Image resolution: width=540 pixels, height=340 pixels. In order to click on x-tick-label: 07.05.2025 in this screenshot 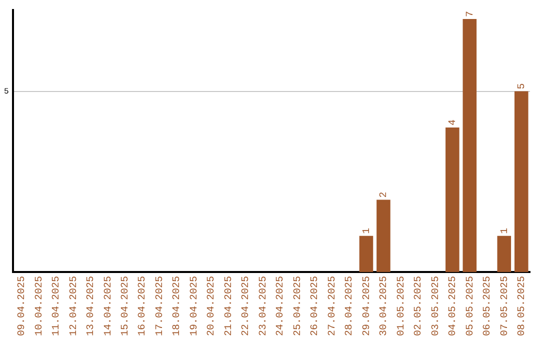, I will do `click(505, 306)`.